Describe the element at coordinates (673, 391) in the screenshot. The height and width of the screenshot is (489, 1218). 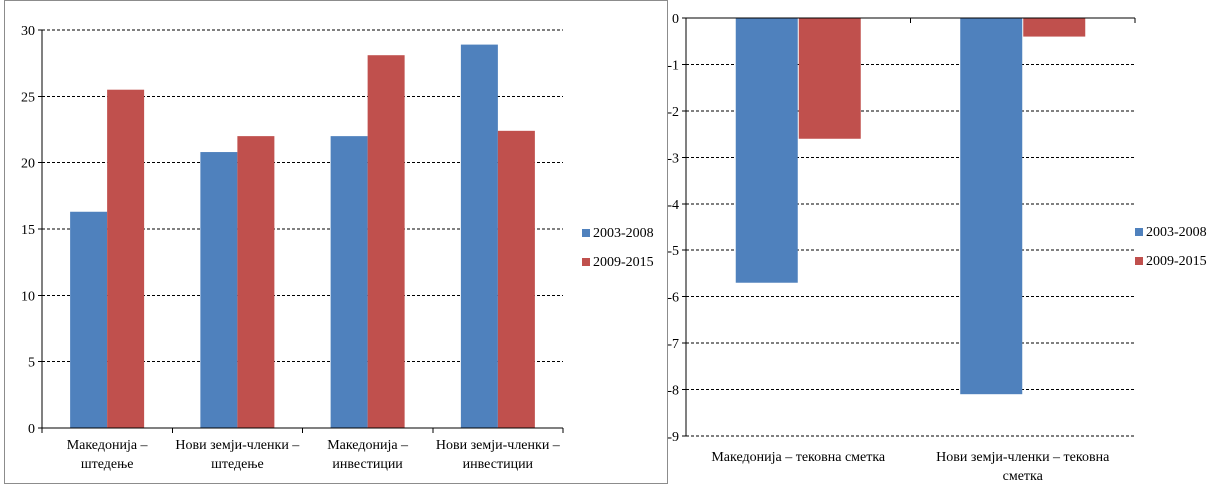
I see `chart2-y-tick-label: -8` at that location.